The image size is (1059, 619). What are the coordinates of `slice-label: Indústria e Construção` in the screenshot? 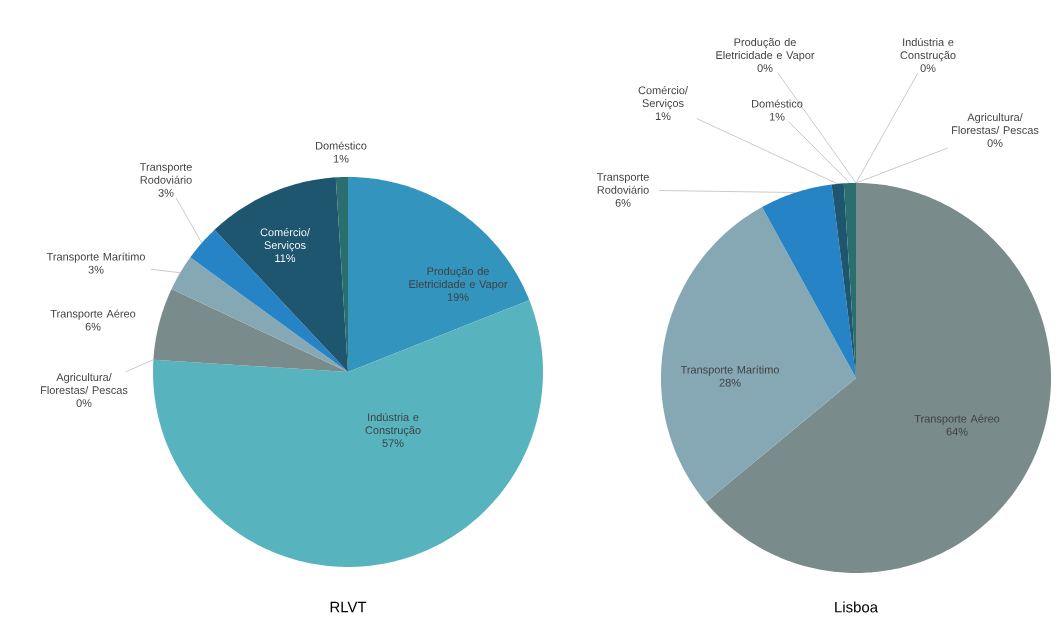 It's located at (393, 424).